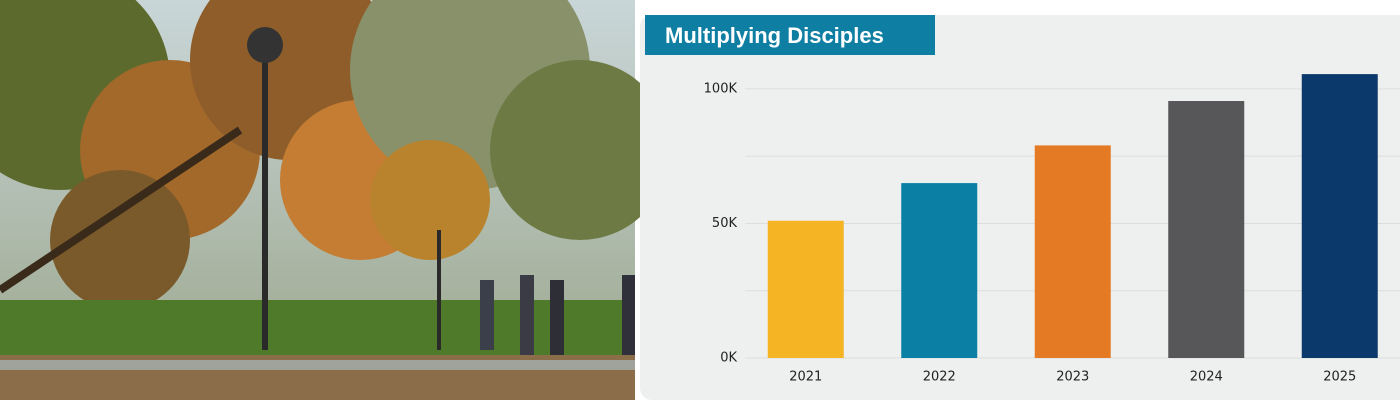  Describe the element at coordinates (1339, 377) in the screenshot. I see `x-tick-label: 2025` at that location.